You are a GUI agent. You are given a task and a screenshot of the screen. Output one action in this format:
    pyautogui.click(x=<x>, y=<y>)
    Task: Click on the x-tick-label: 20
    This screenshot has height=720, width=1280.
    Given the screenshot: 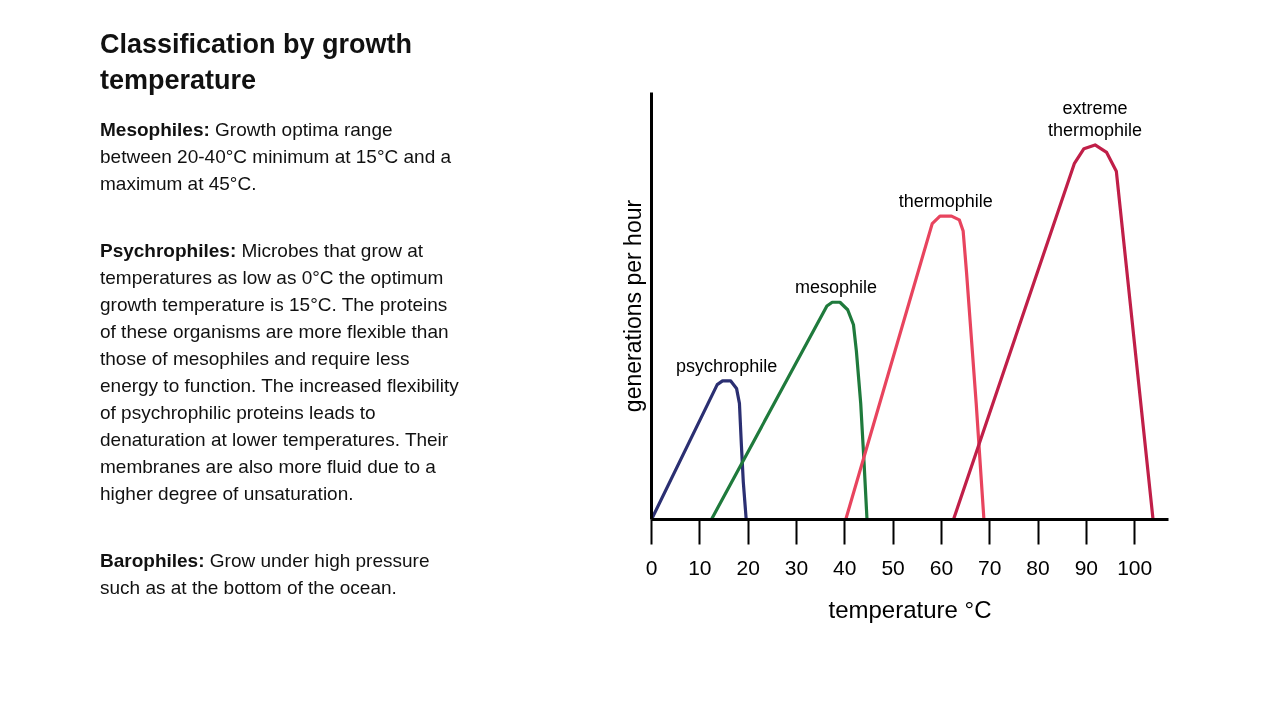 What is the action you would take?
    pyautogui.click(x=748, y=567)
    